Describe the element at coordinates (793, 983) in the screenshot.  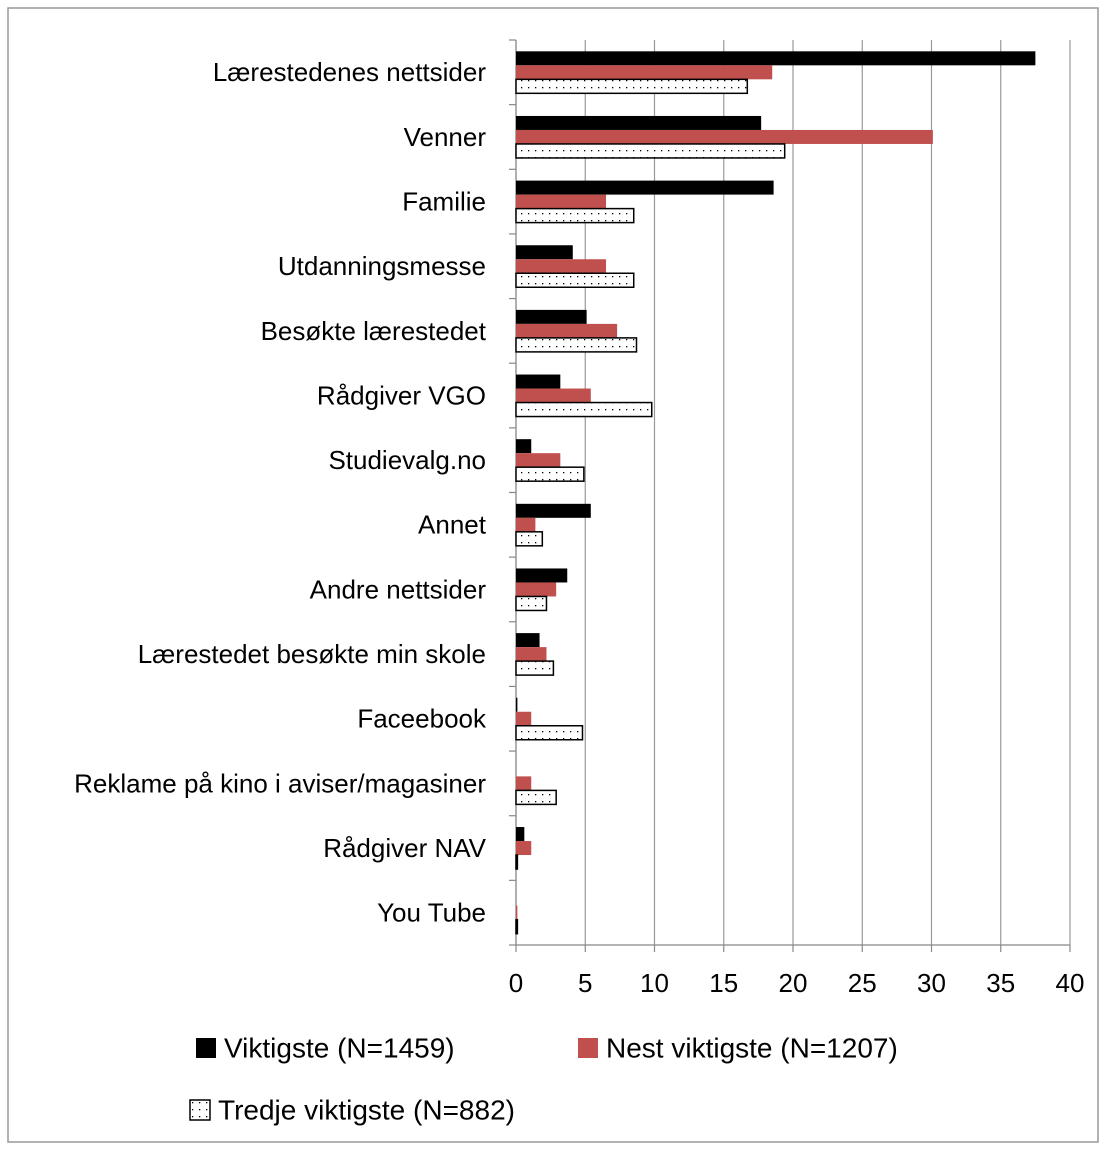
I see `x-tick-label: 20` at that location.